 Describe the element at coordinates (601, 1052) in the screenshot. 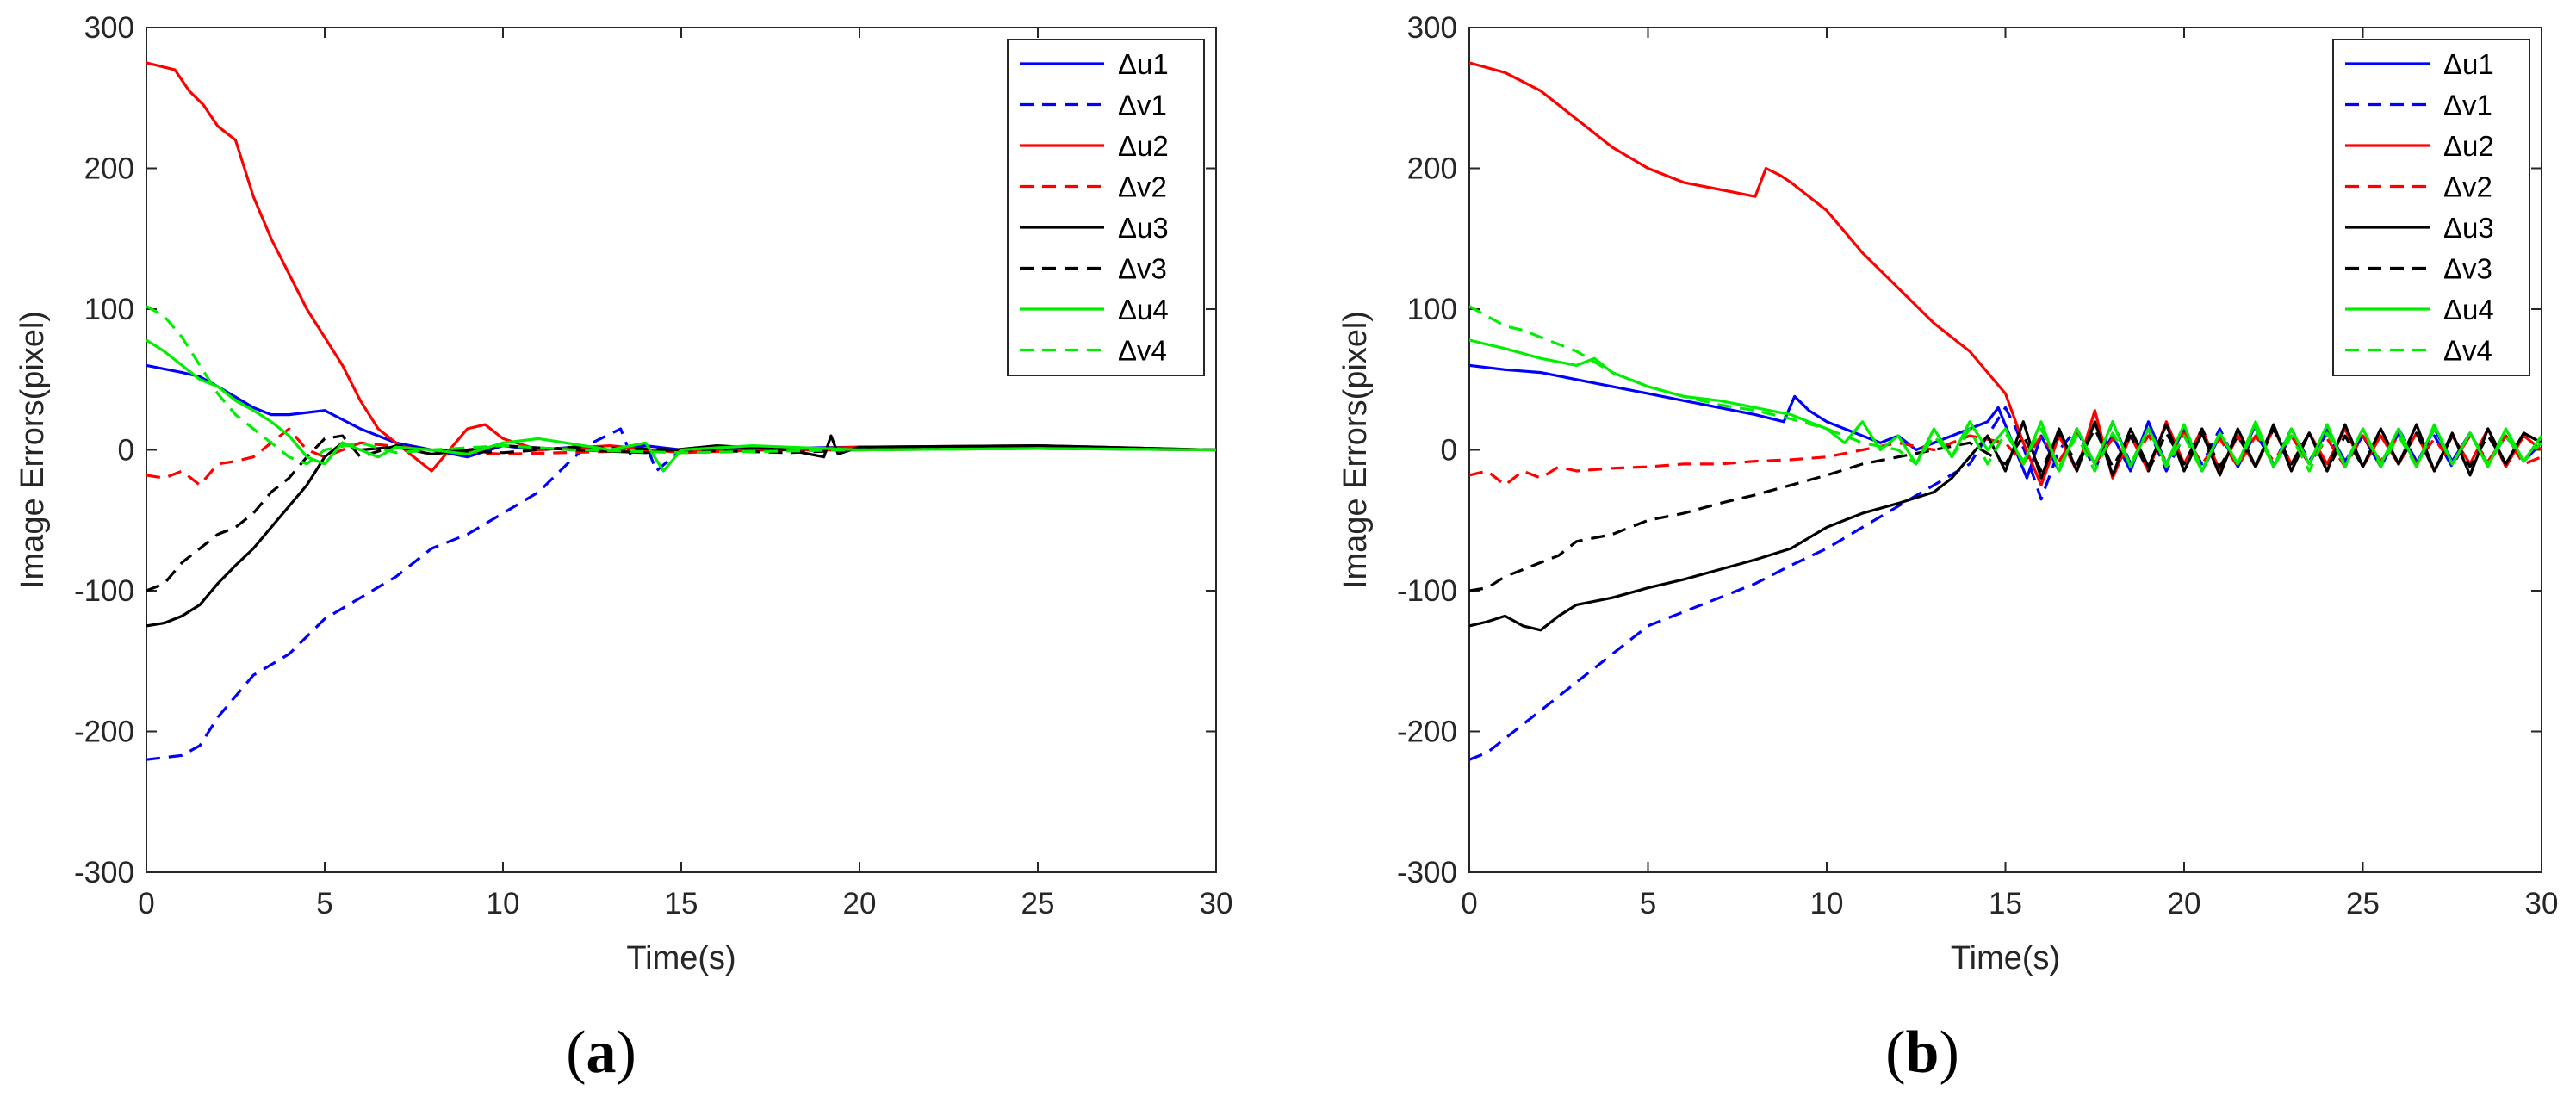

I see `panel-label: (a)` at that location.